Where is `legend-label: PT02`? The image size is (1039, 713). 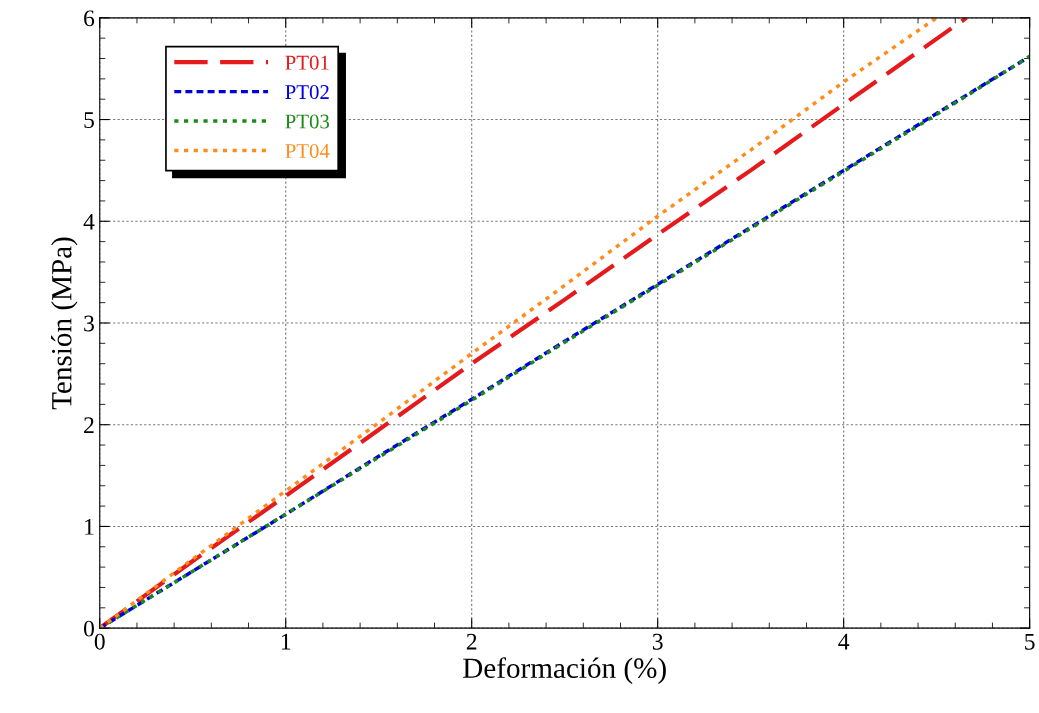 legend-label: PT02 is located at coordinates (307, 92).